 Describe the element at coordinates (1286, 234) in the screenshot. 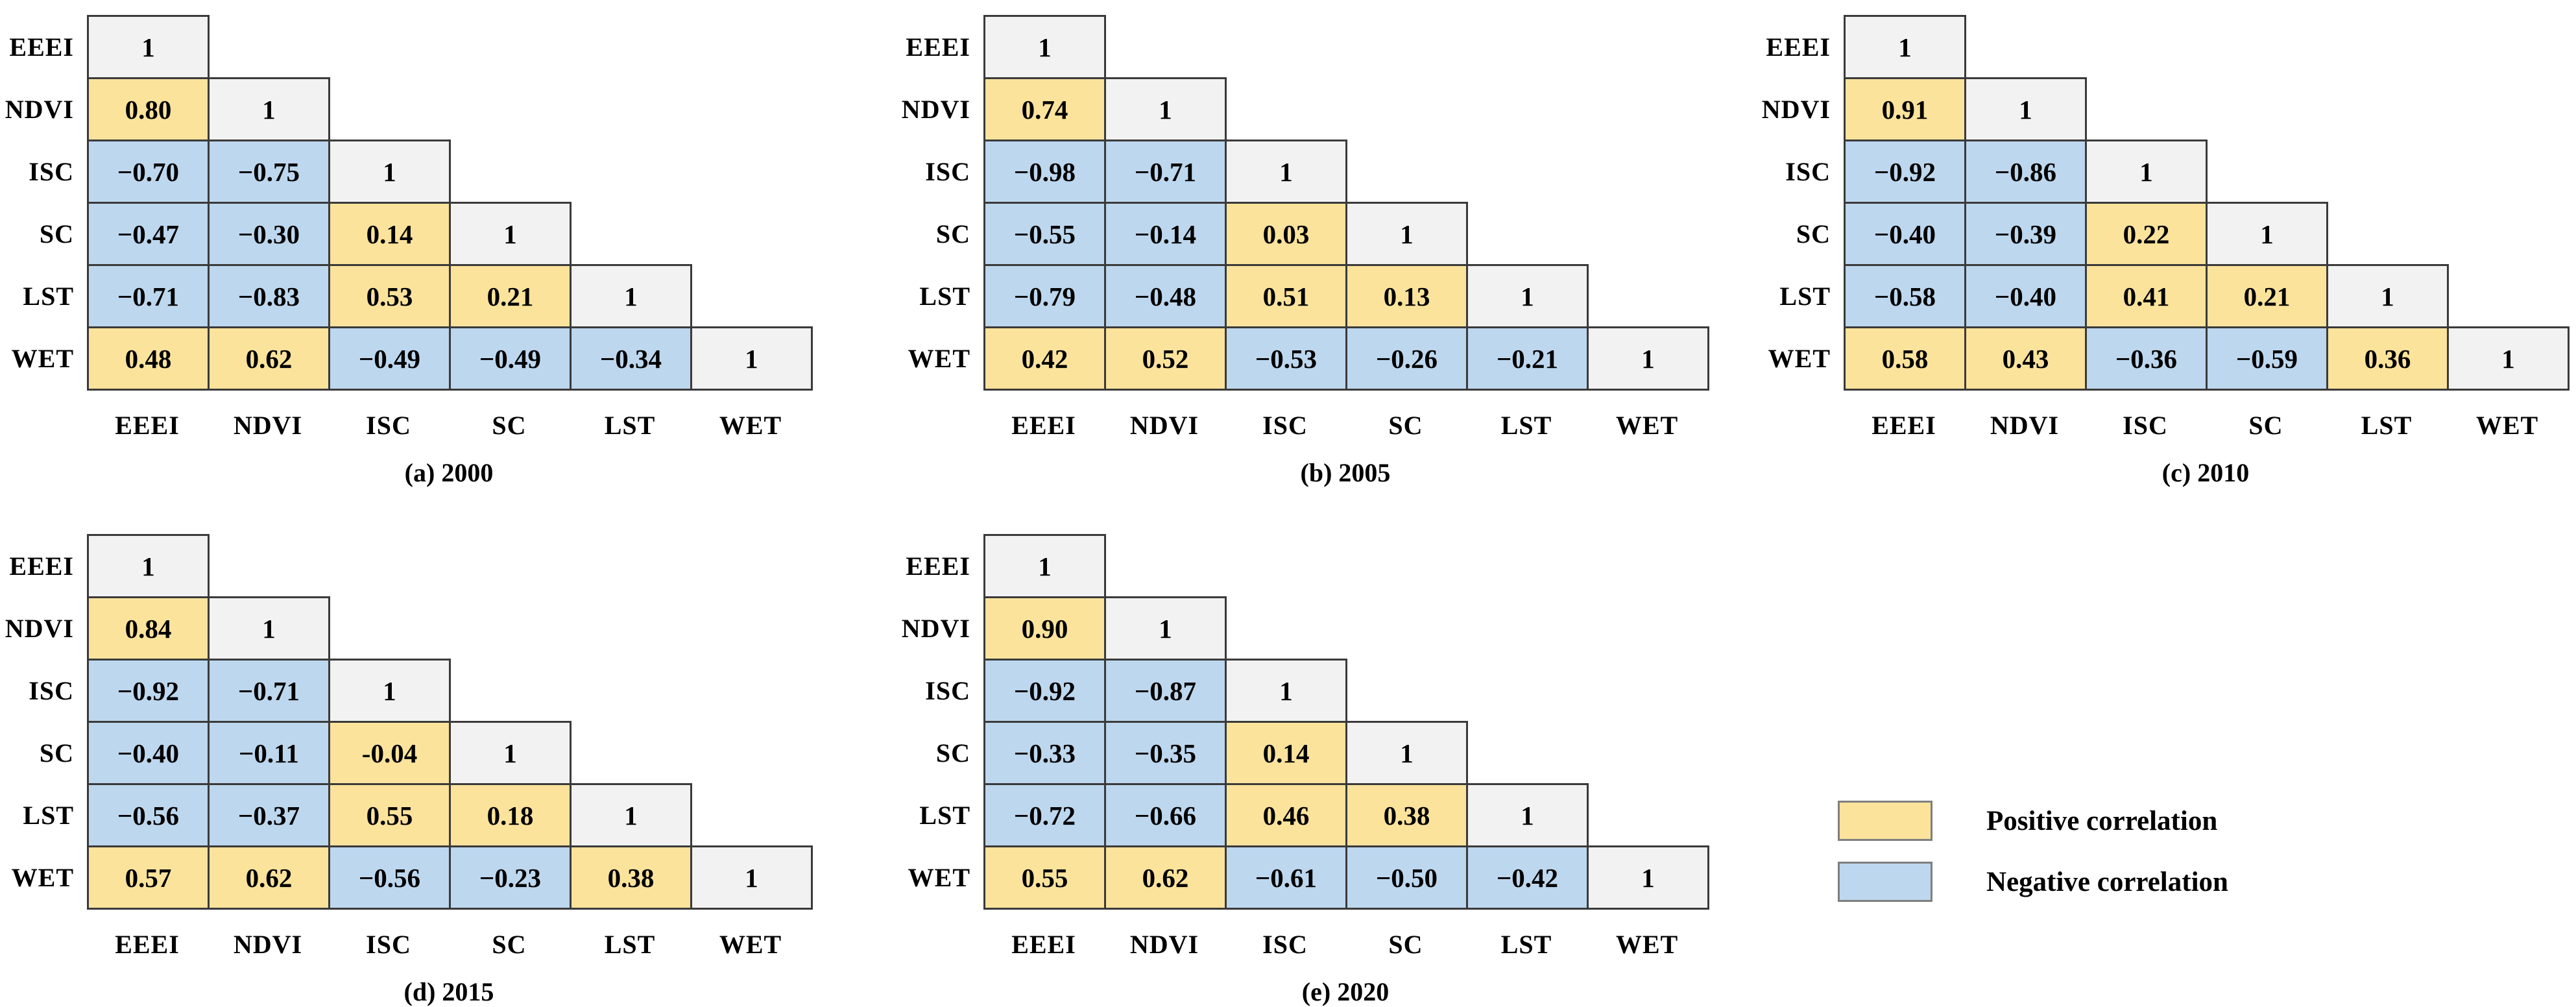

I see `matrix-cell: 0.03` at that location.